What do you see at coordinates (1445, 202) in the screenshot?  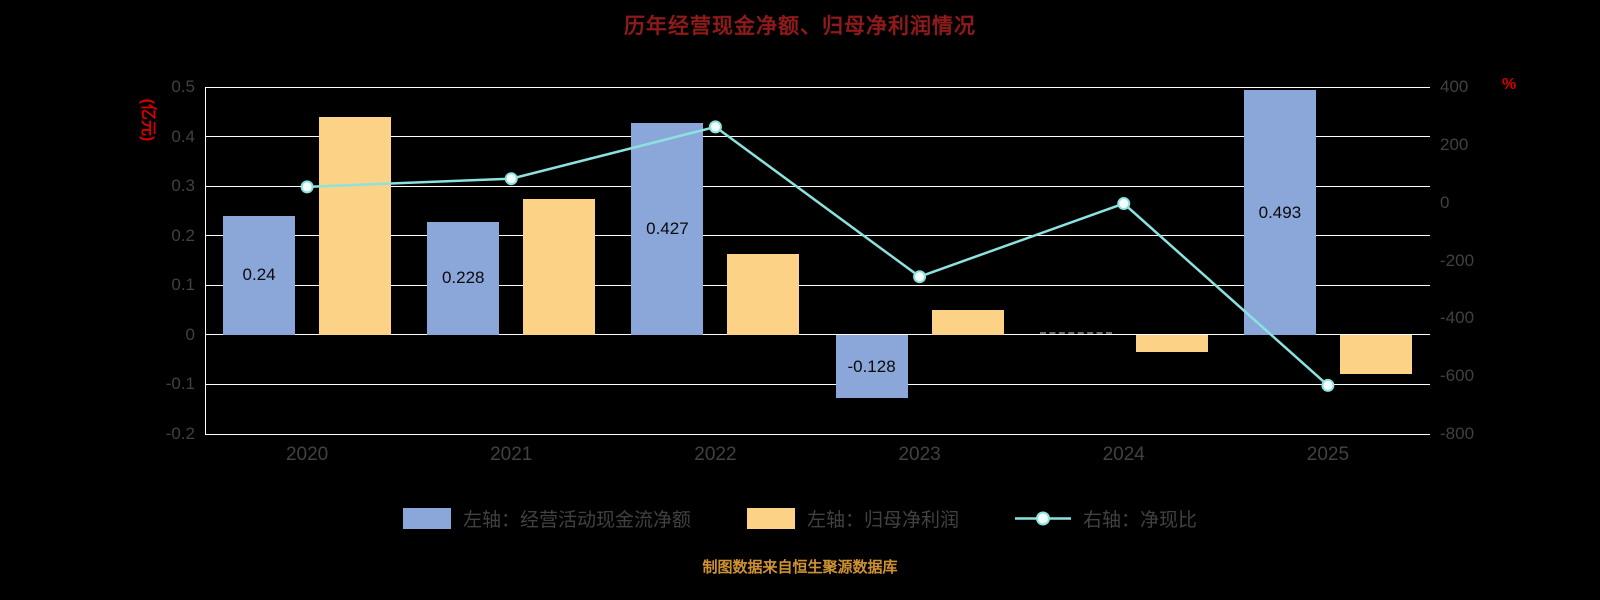 I see `right-axis-tick-label: 0` at bounding box center [1445, 202].